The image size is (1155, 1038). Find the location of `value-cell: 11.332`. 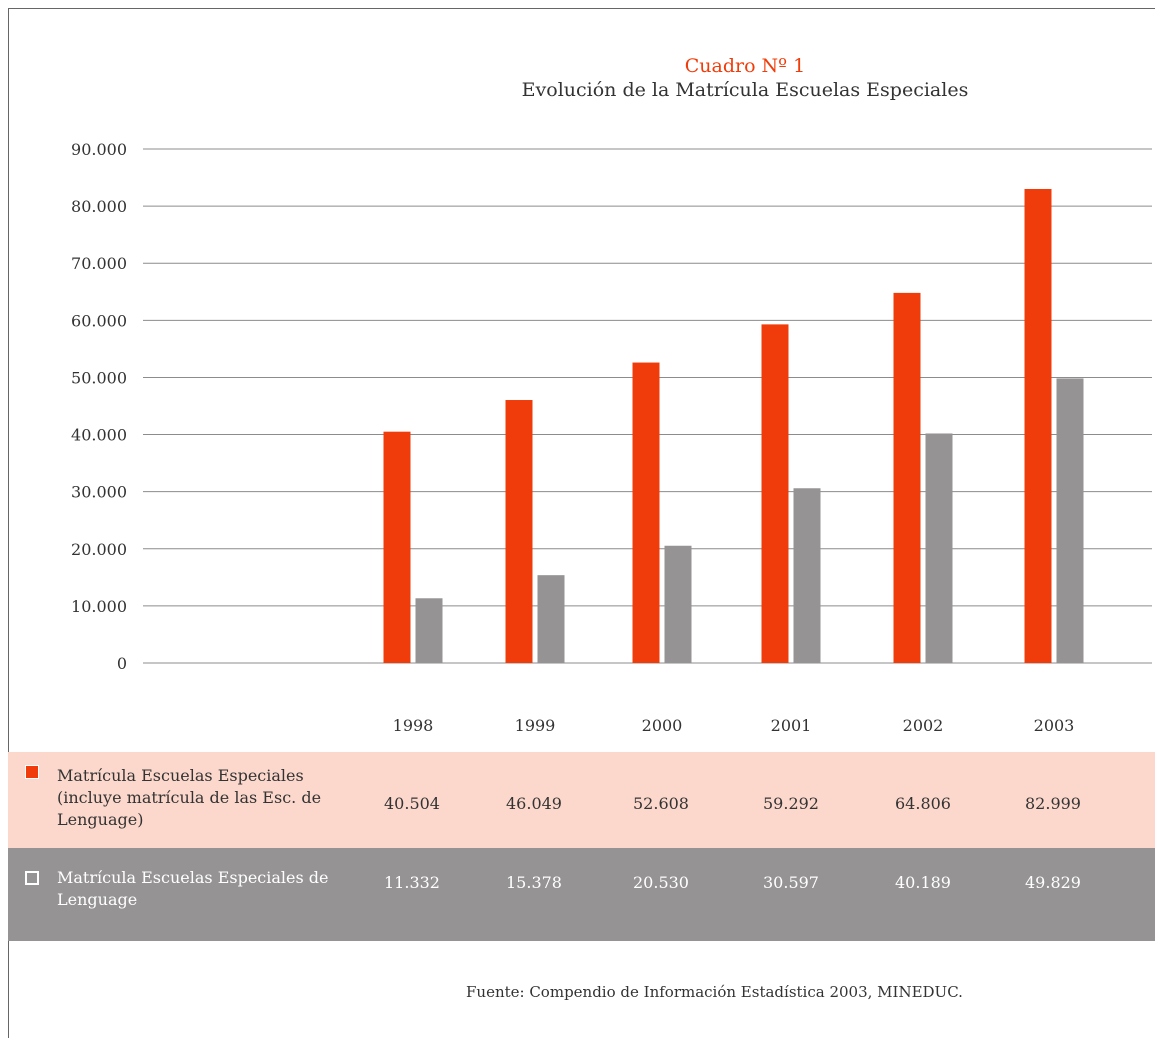

value-cell: 11.332 is located at coordinates (412, 882).